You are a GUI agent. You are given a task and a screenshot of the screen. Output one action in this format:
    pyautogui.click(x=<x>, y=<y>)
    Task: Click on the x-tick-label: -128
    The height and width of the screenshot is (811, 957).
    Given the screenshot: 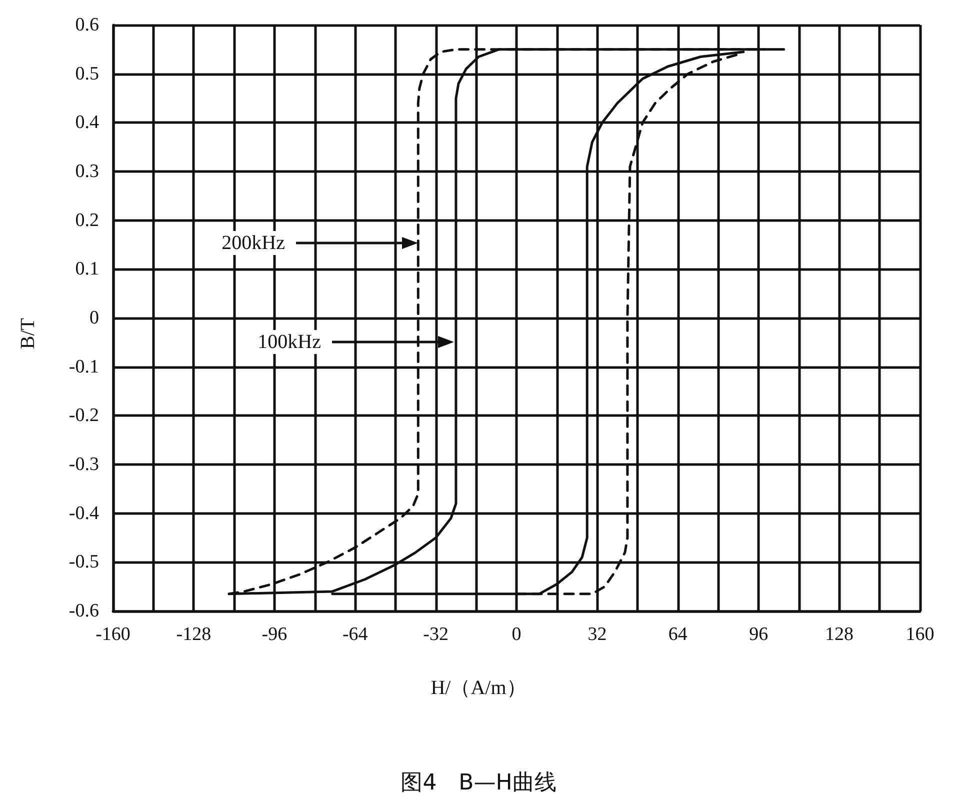 What is the action you would take?
    pyautogui.click(x=194, y=634)
    